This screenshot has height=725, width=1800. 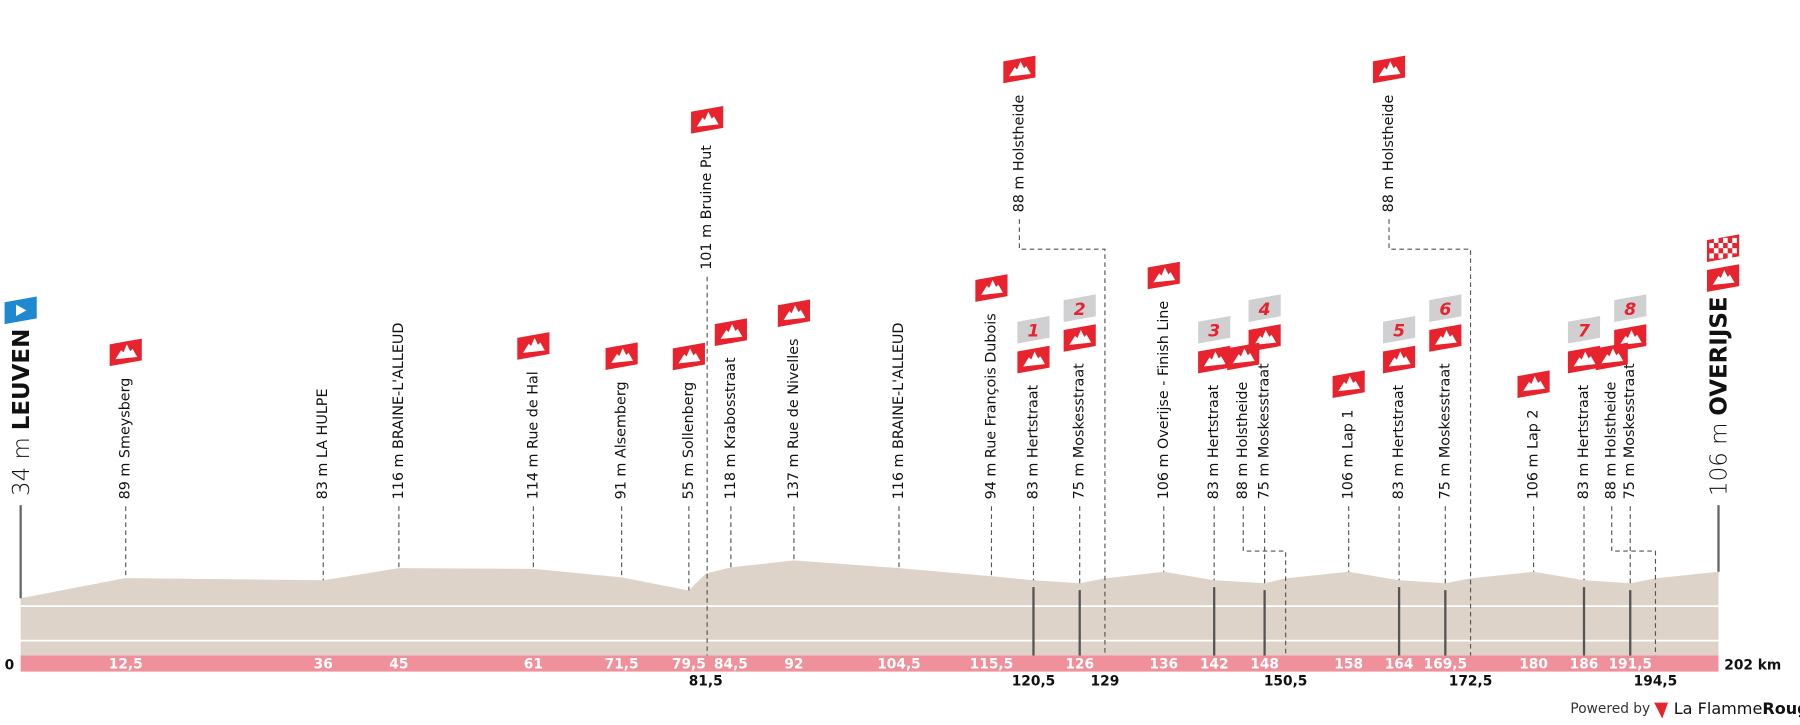 I want to click on start-name: LEUVEN, so click(x=21, y=380).